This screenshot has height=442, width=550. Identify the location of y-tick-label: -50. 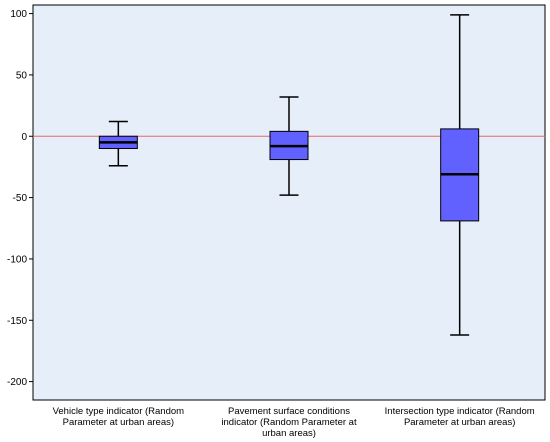
(20, 198).